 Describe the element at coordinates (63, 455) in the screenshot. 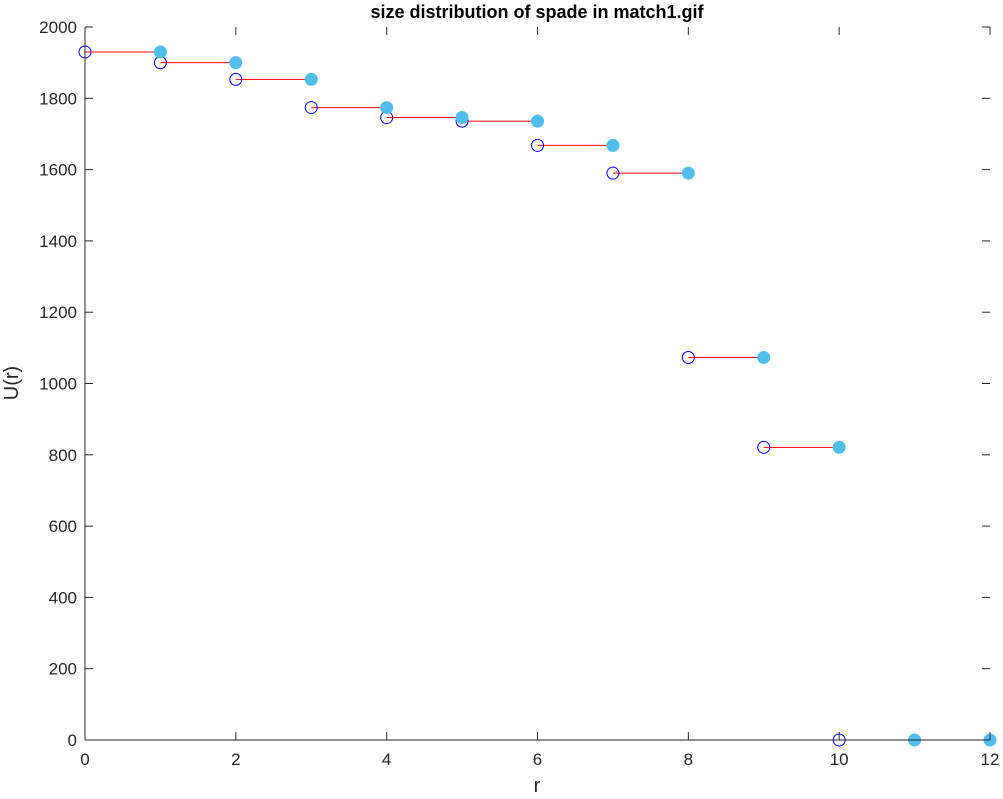

I see `y-tick-label-4: 800` at that location.